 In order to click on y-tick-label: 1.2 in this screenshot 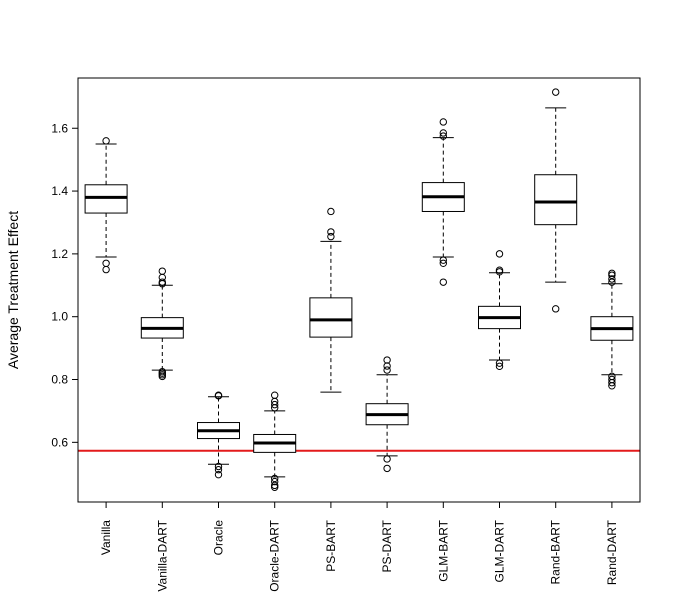, I will do `click(59, 254)`.